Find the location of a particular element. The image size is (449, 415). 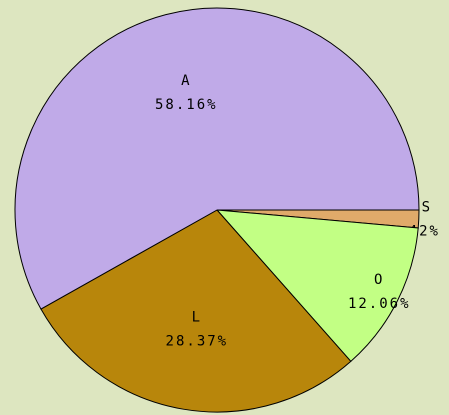

slice-name: L is located at coordinates (197, 318).